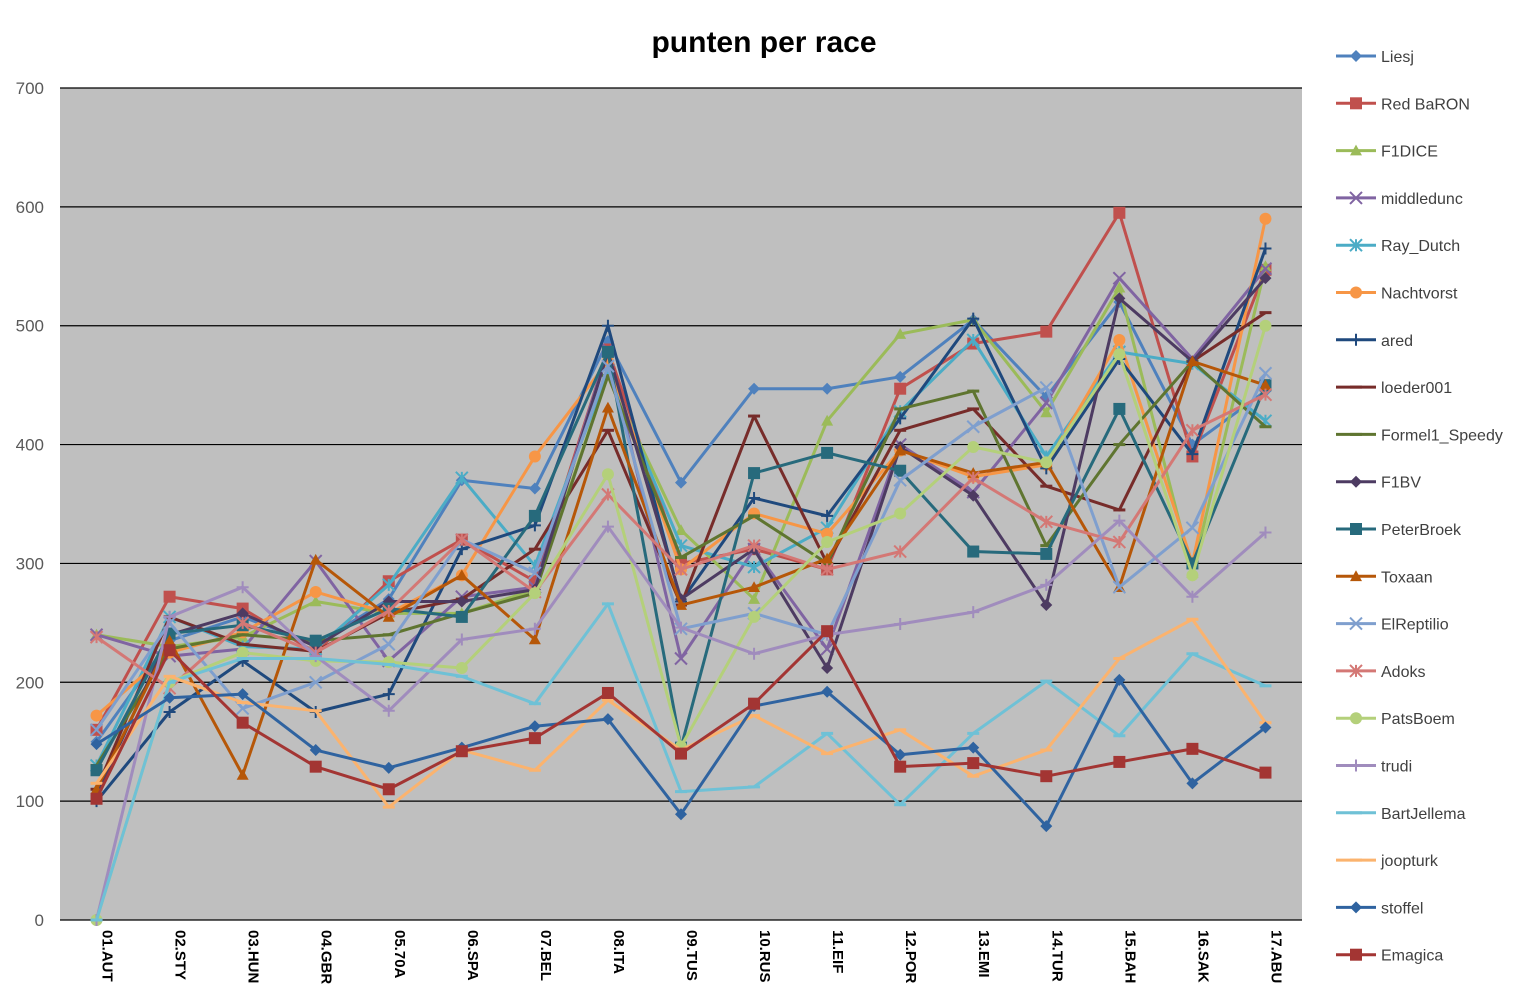 The image size is (1528, 999). I want to click on y-tick-label: 400, so click(30, 445).